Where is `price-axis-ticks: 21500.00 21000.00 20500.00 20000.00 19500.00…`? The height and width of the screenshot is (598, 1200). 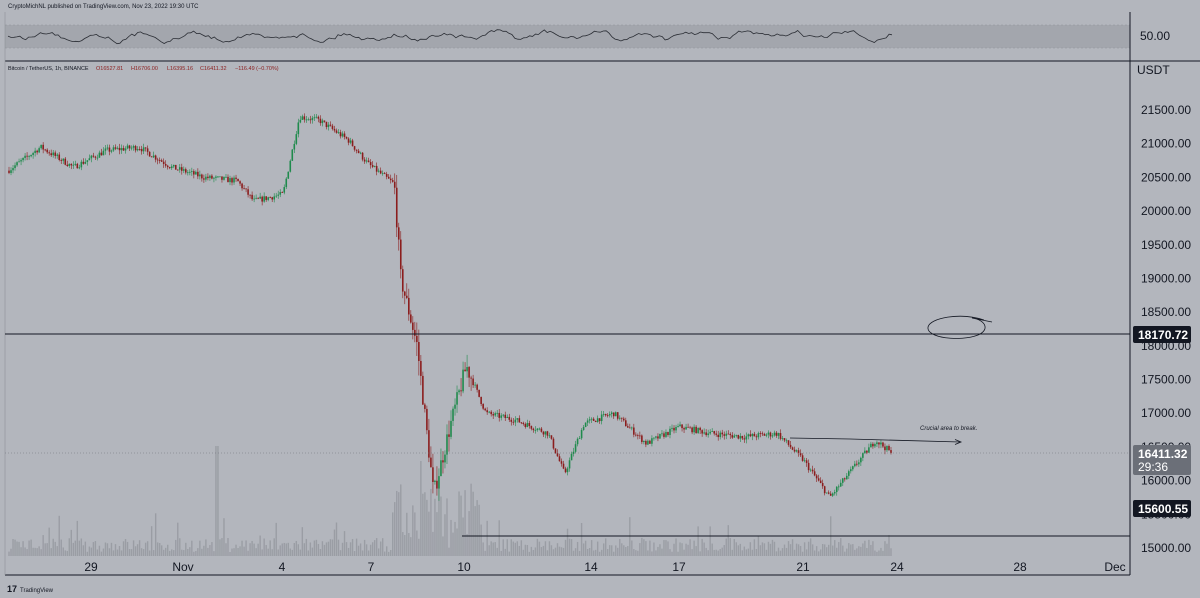
price-axis-ticks: 21500.00 21000.00 20500.00 20000.00 19500.00… is located at coordinates (1166, 329).